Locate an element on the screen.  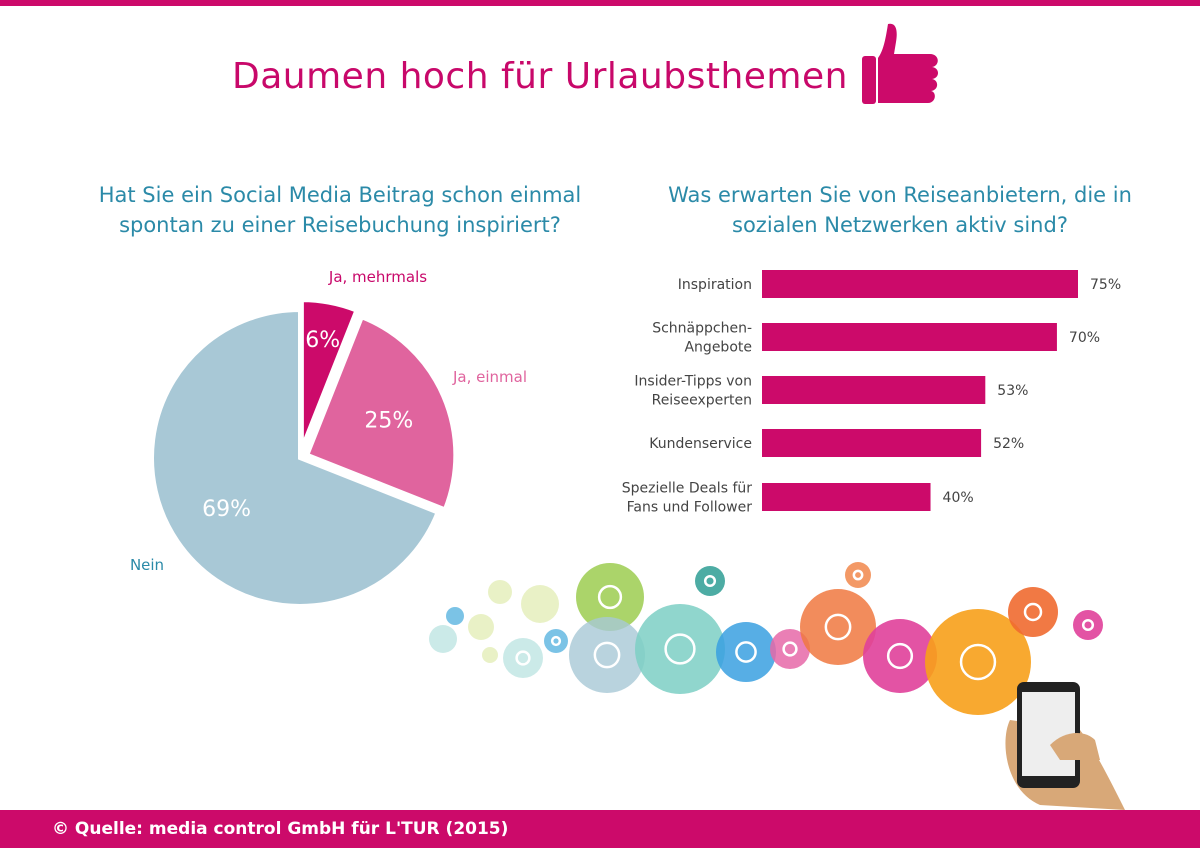
chat-icon is located at coordinates (610, 597).